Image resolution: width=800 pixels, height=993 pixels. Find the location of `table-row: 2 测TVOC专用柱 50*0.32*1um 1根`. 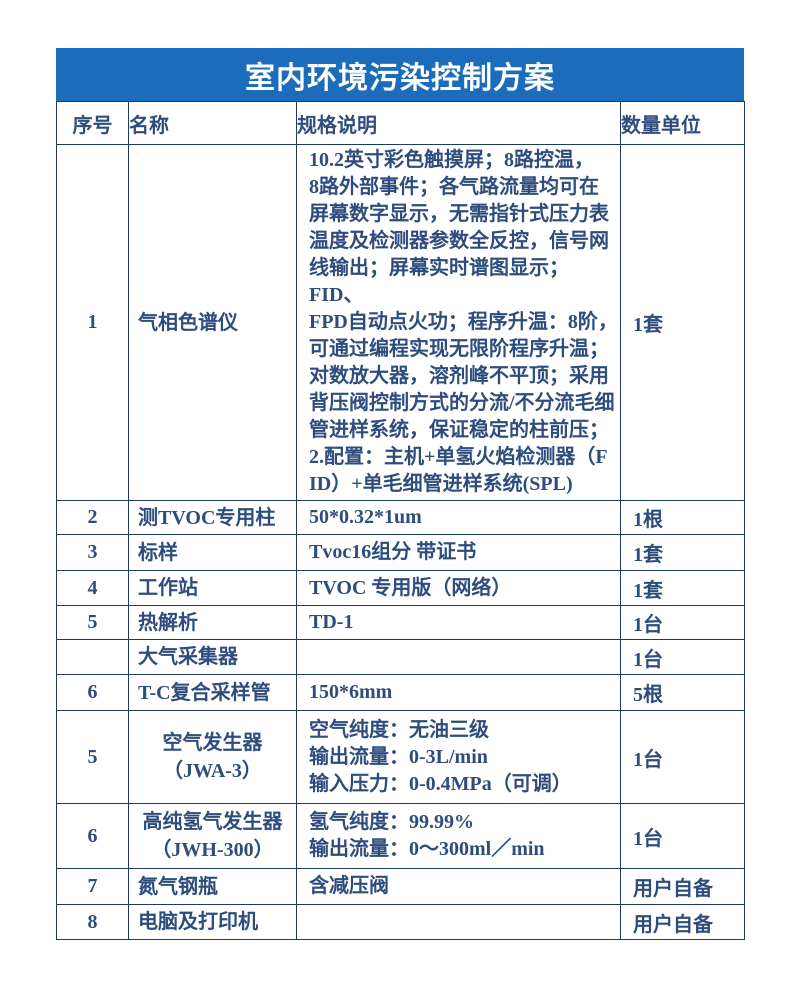

table-row: 2 测TVOC专用柱 50*0.32*1um 1根 is located at coordinates (400, 517).